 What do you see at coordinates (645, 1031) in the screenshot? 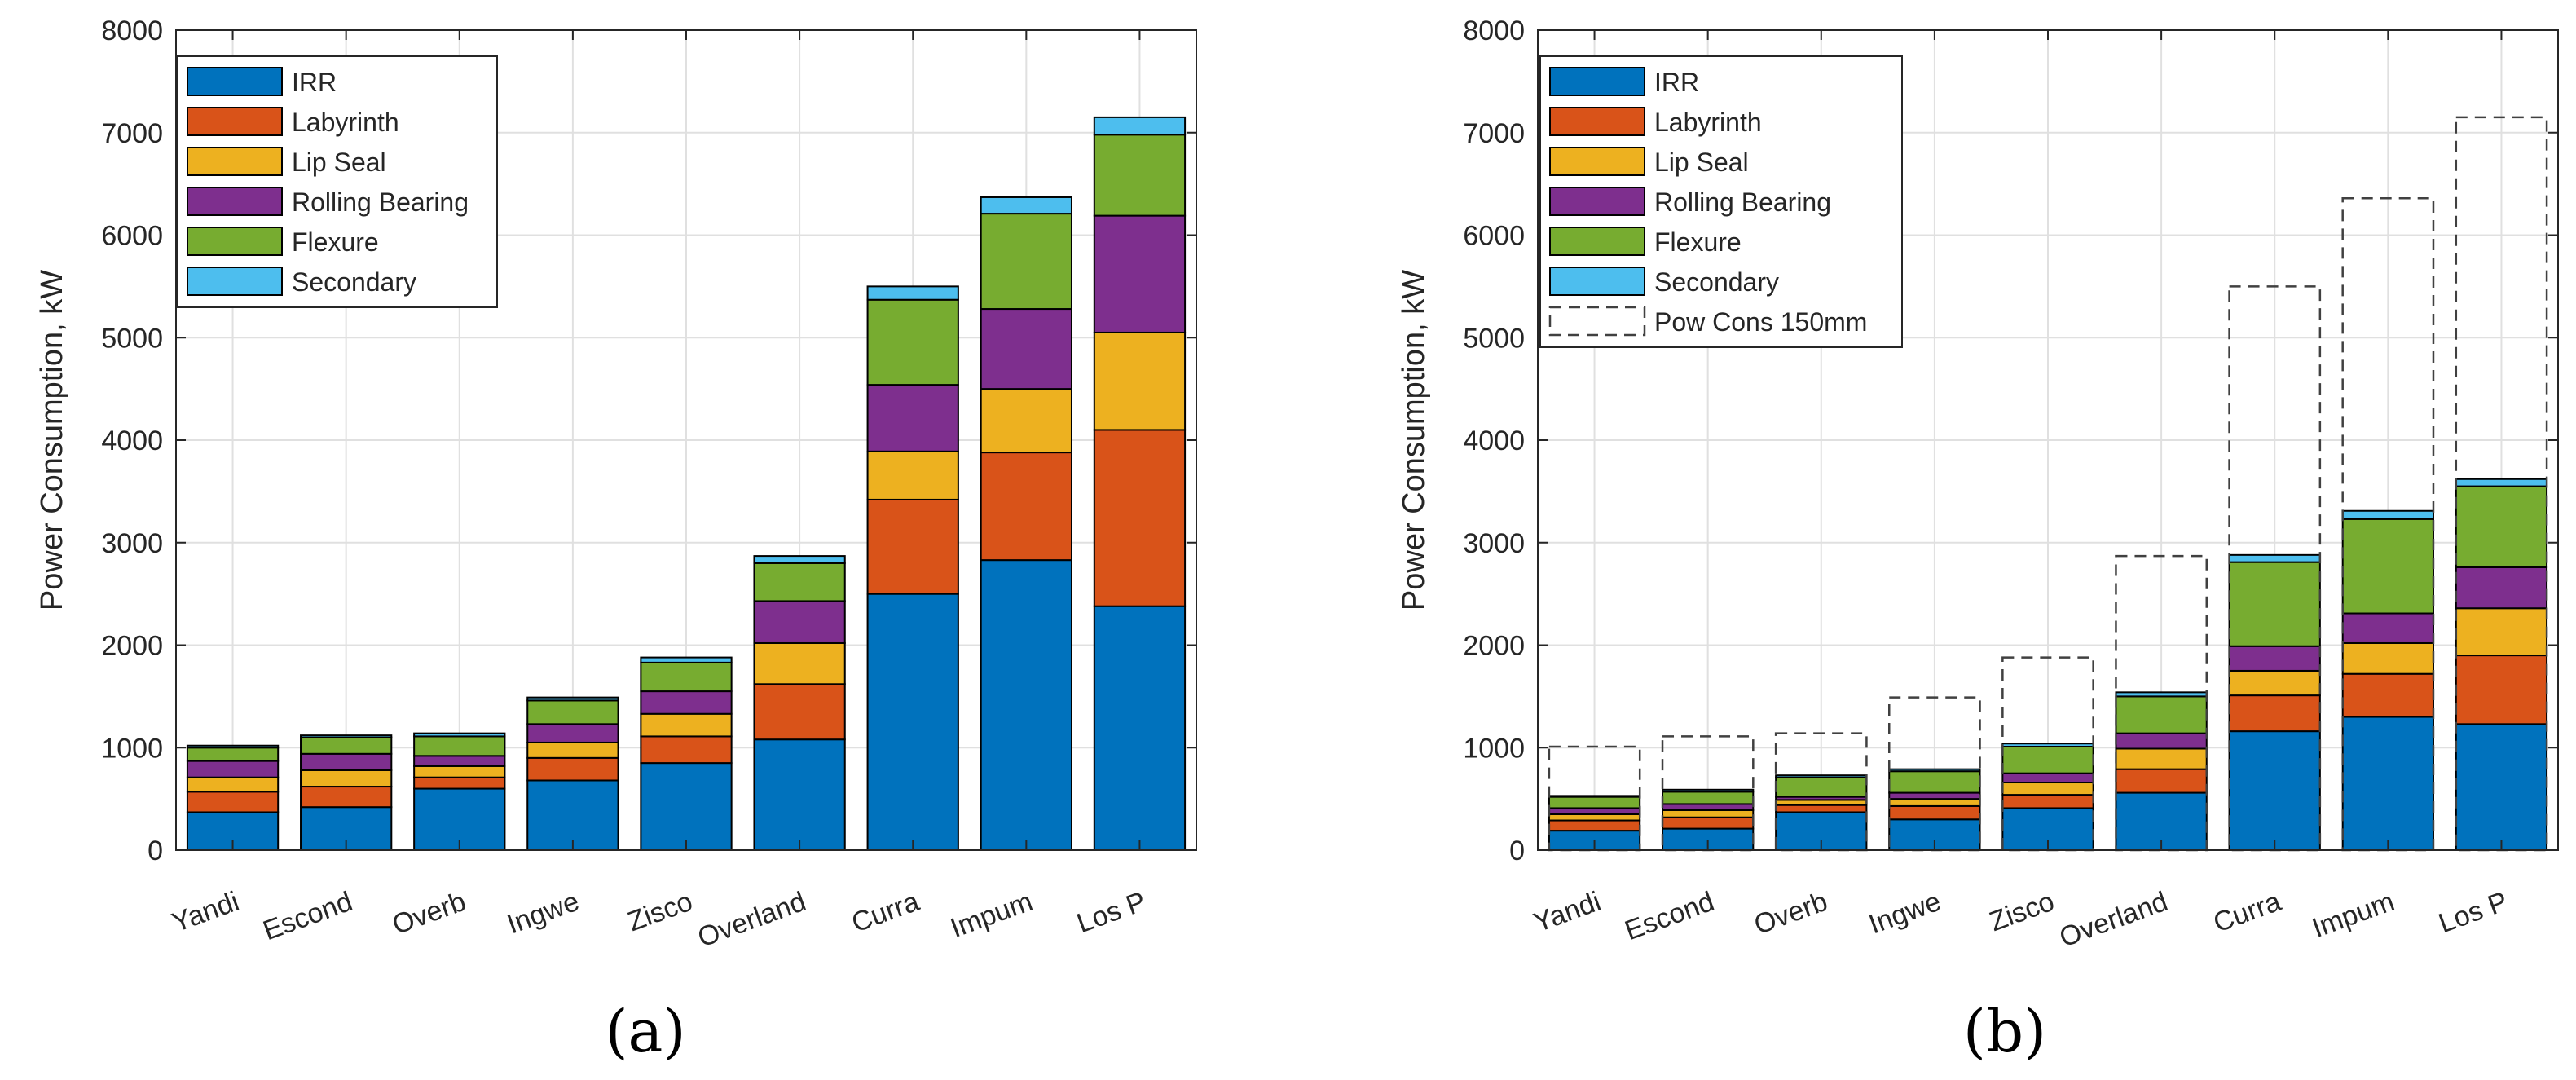
I see `panel-caption: (a)` at bounding box center [645, 1031].